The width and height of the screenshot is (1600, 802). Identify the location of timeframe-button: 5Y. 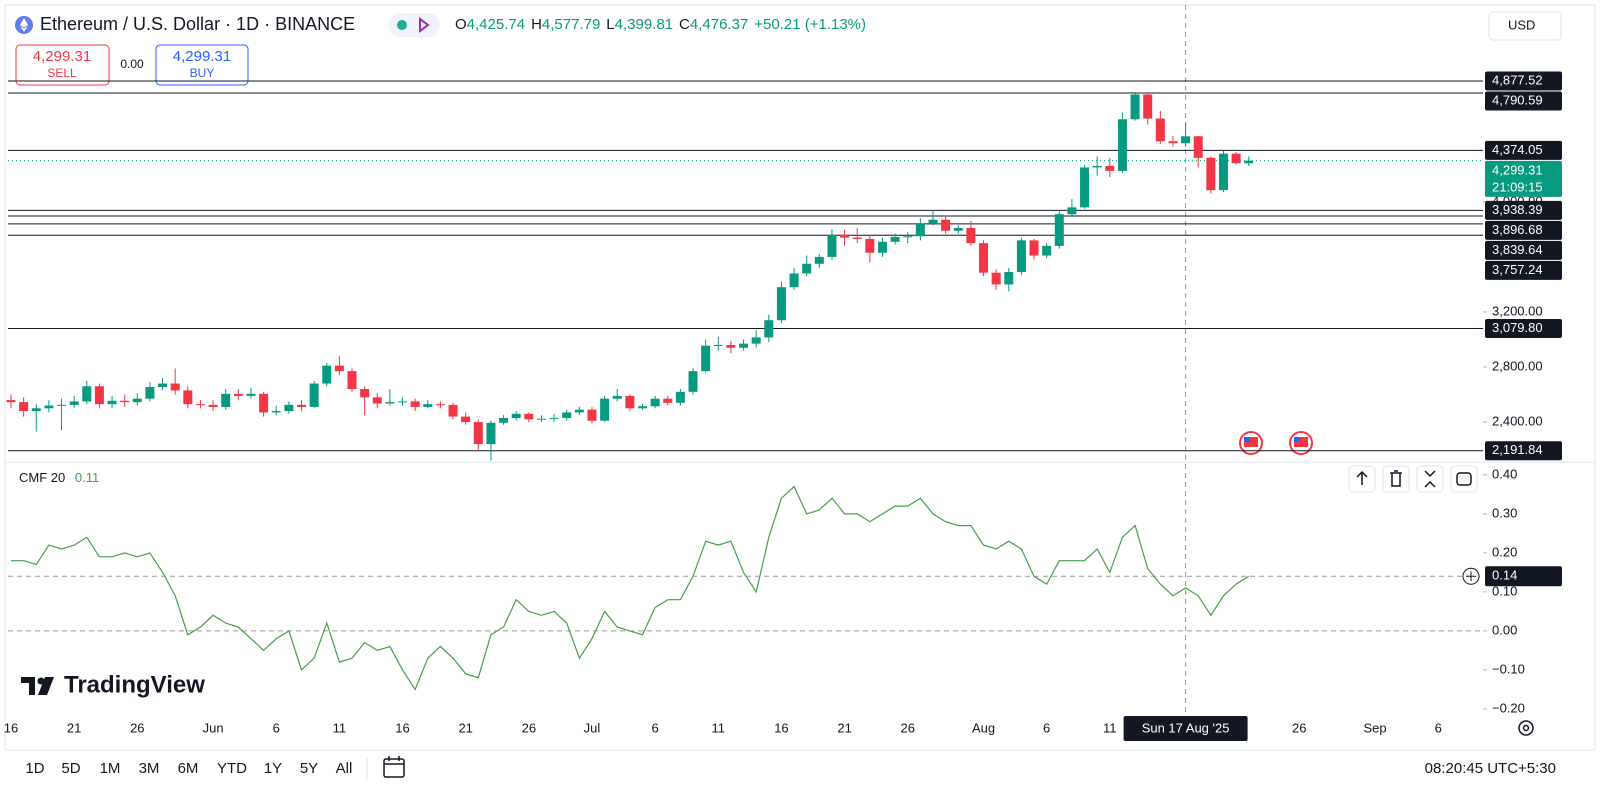
(309, 768).